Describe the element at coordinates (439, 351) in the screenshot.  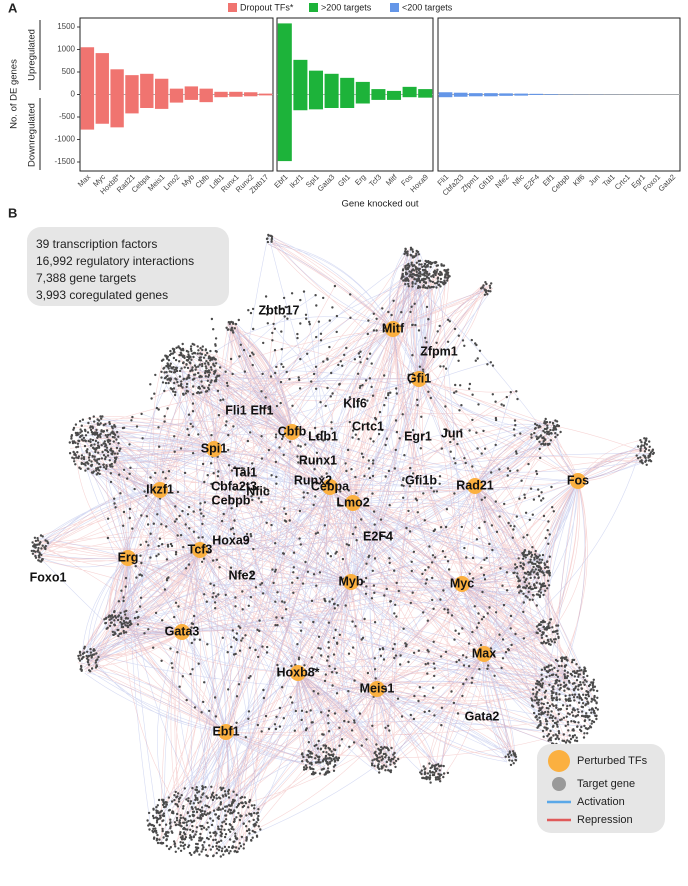
I see `node-label: Zfpm1` at that location.